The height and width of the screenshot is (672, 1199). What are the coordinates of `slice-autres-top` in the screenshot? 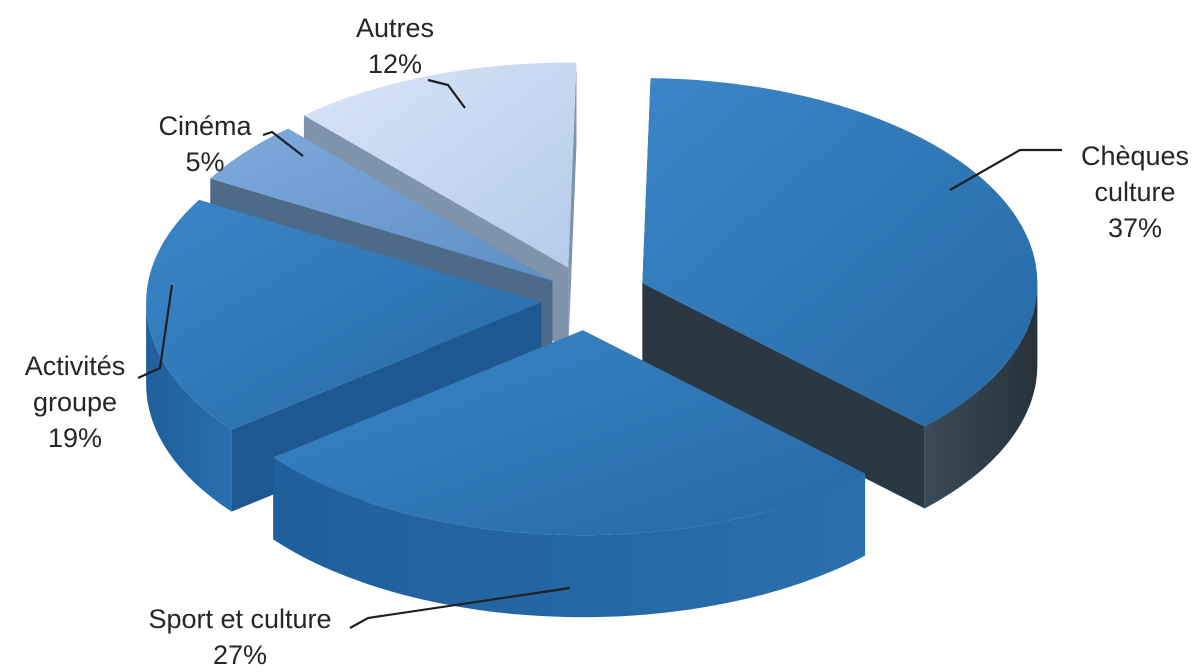 It's located at (440, 165).